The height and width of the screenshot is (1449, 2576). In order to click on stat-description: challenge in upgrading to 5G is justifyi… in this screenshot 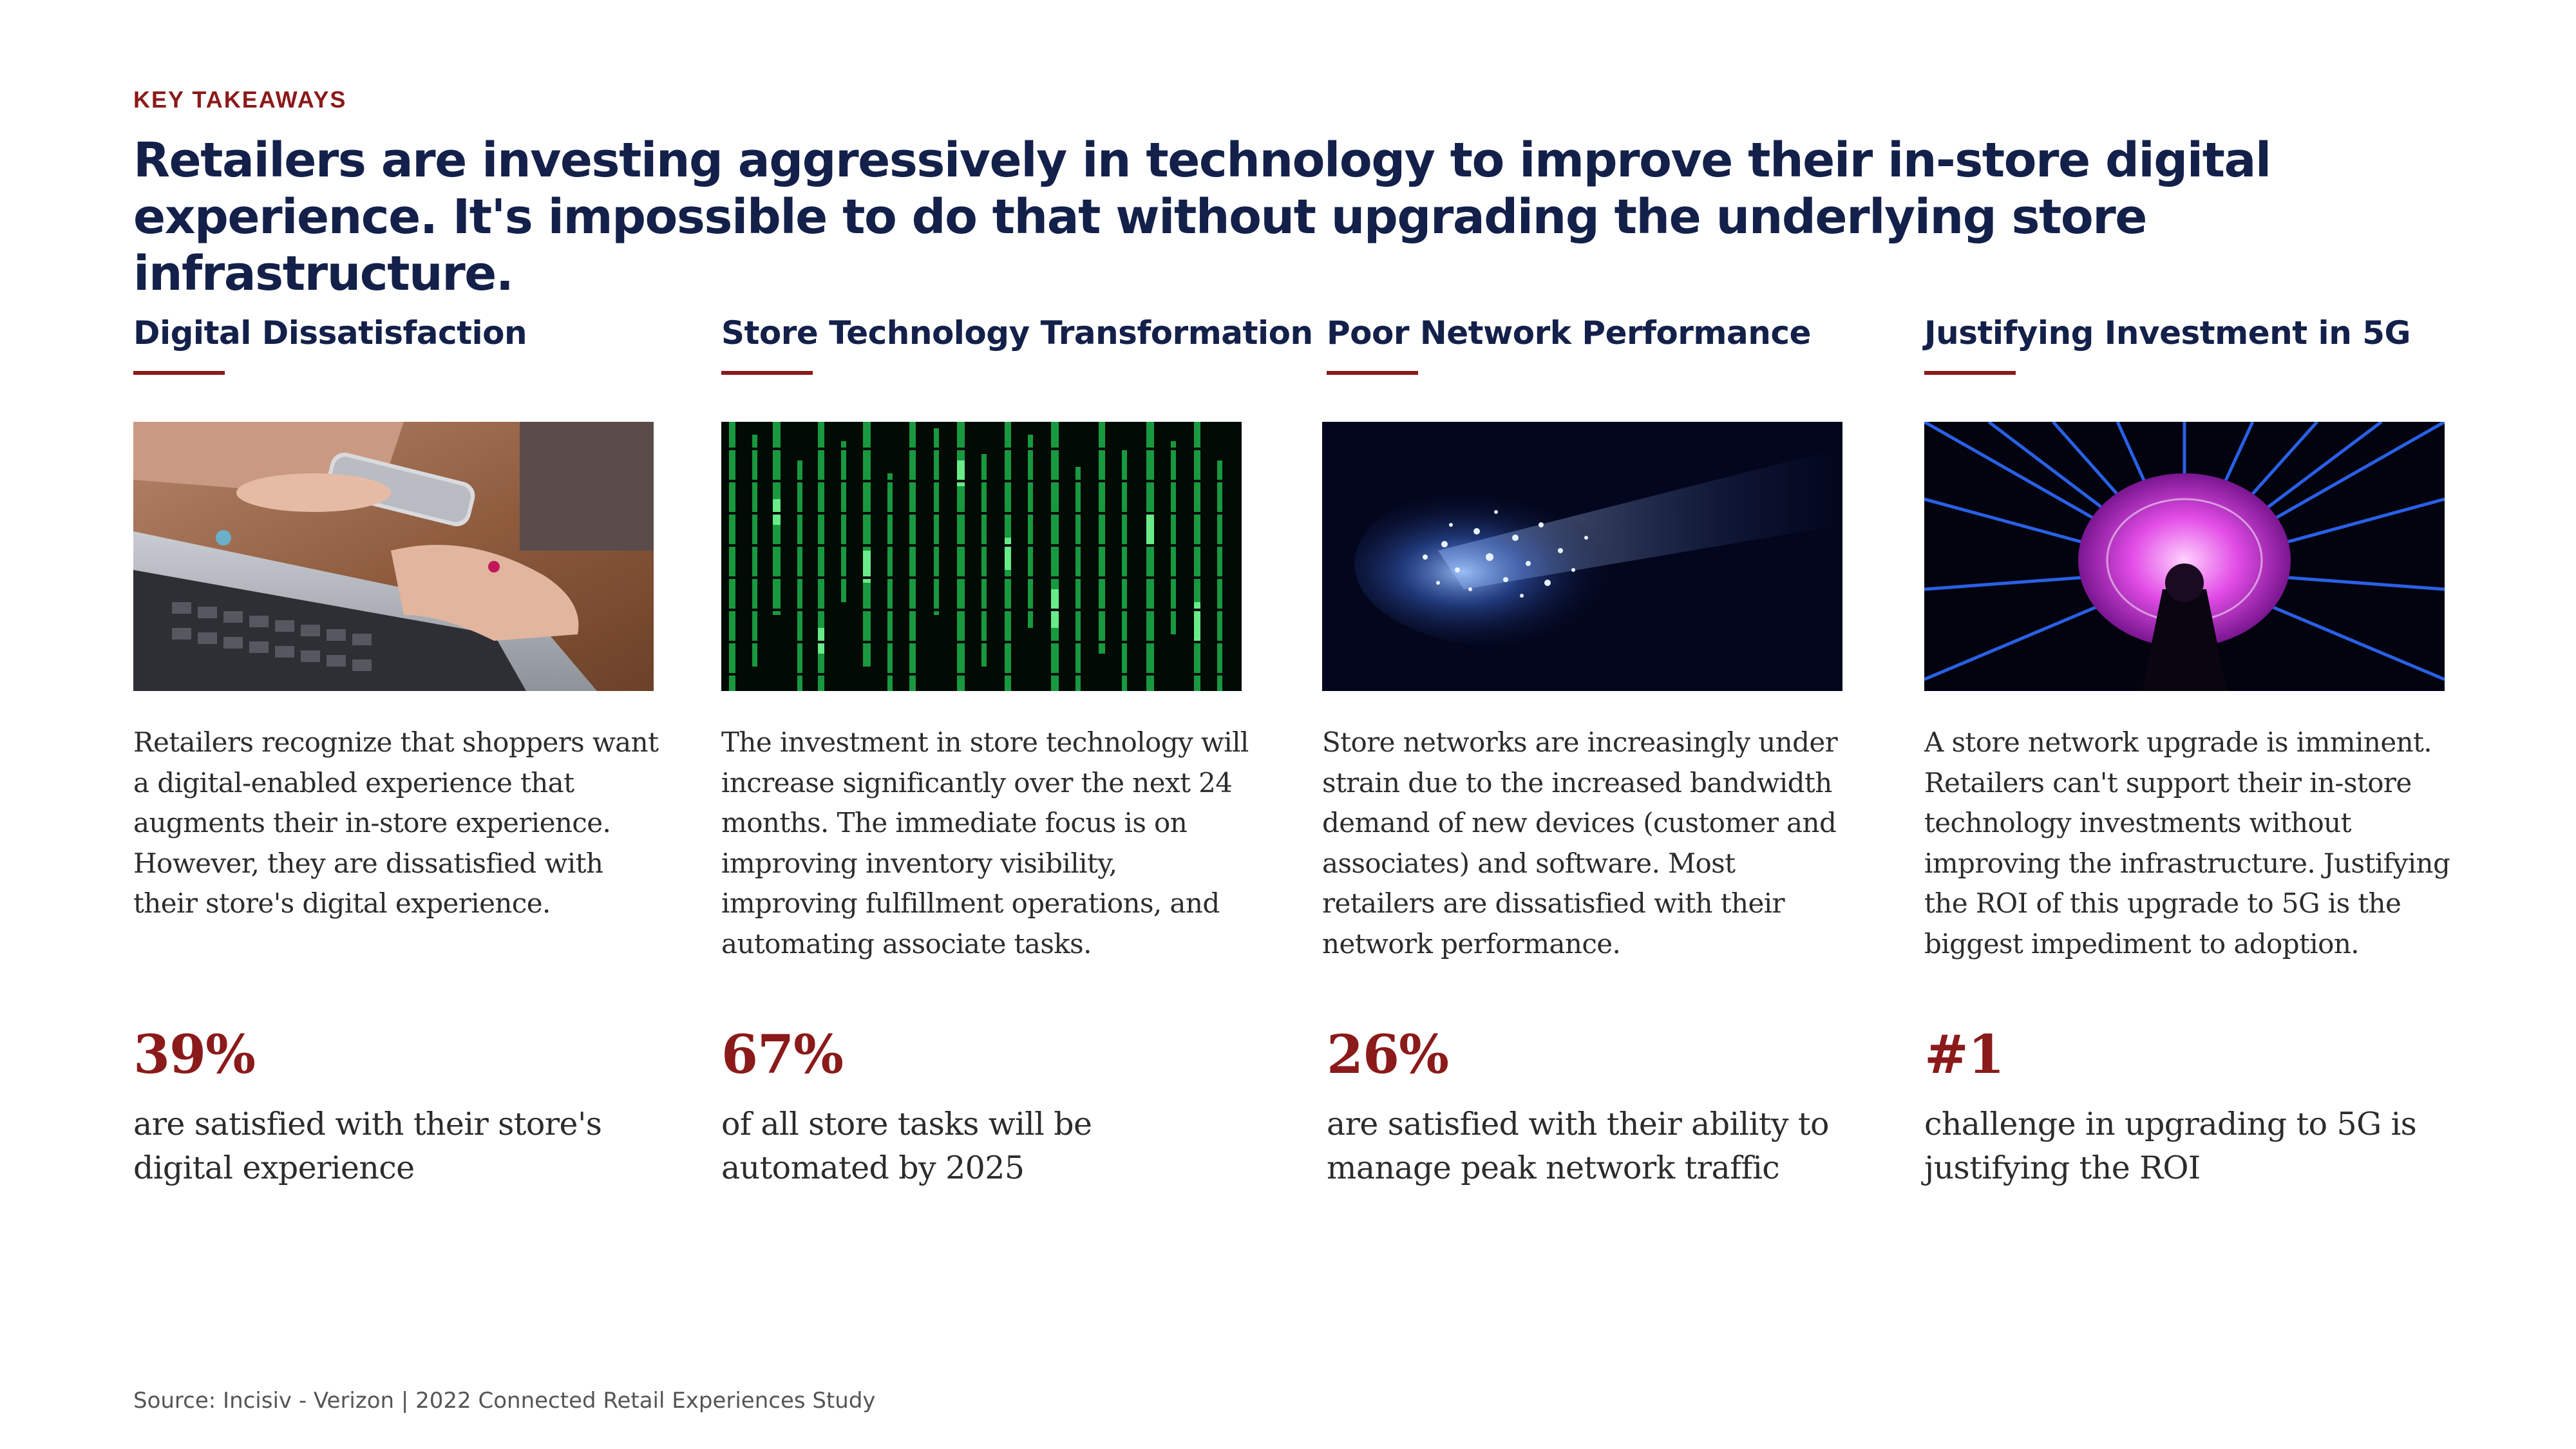, I will do `click(2170, 1146)`.